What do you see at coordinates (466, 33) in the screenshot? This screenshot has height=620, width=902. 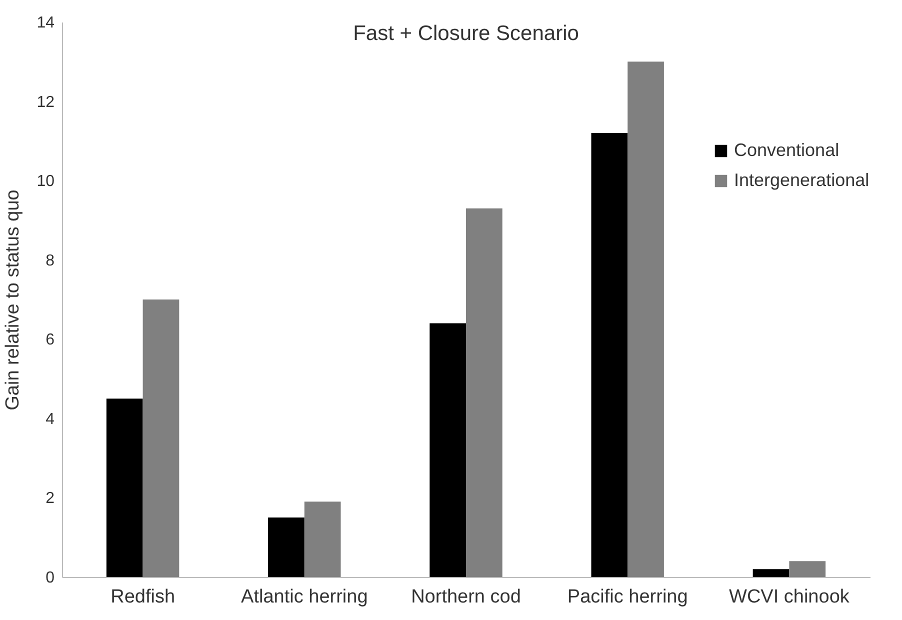 I see `chart-title: Fast + Closure Scenario` at bounding box center [466, 33].